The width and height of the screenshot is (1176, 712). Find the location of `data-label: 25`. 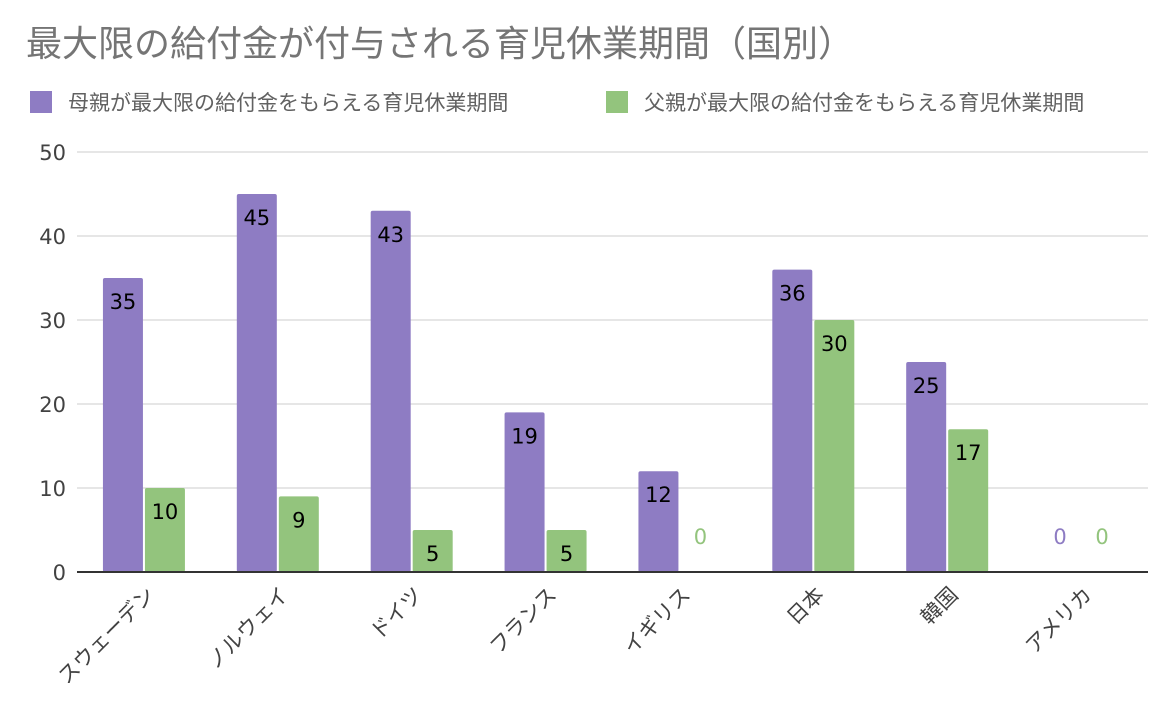

data-label: 25 is located at coordinates (926, 386).